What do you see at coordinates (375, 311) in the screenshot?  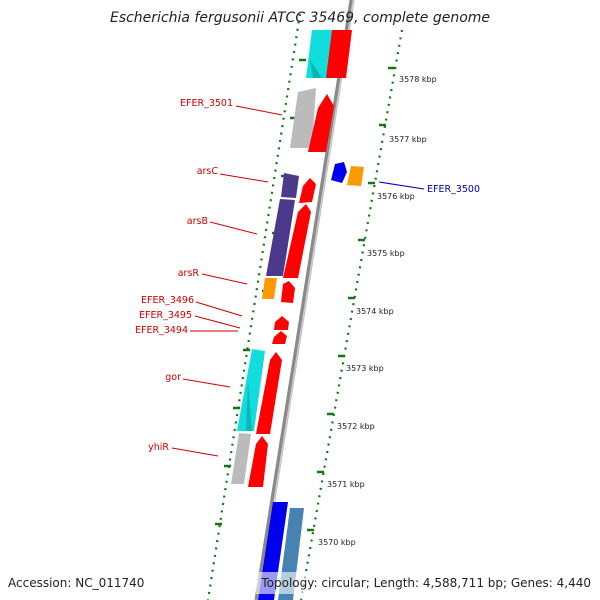 I see `tick-label: 3574 kbp` at bounding box center [375, 311].